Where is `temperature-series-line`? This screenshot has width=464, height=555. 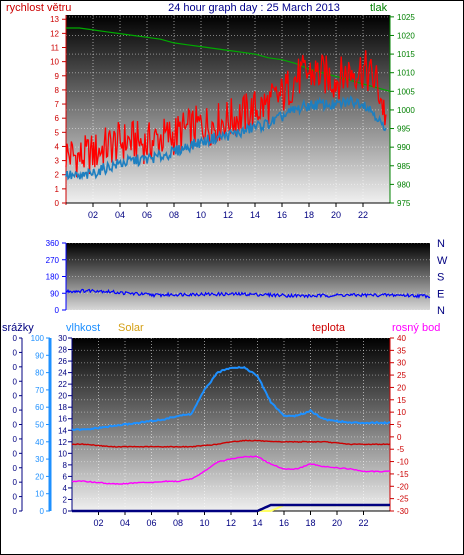 temperature-series-line is located at coordinates (231, 443).